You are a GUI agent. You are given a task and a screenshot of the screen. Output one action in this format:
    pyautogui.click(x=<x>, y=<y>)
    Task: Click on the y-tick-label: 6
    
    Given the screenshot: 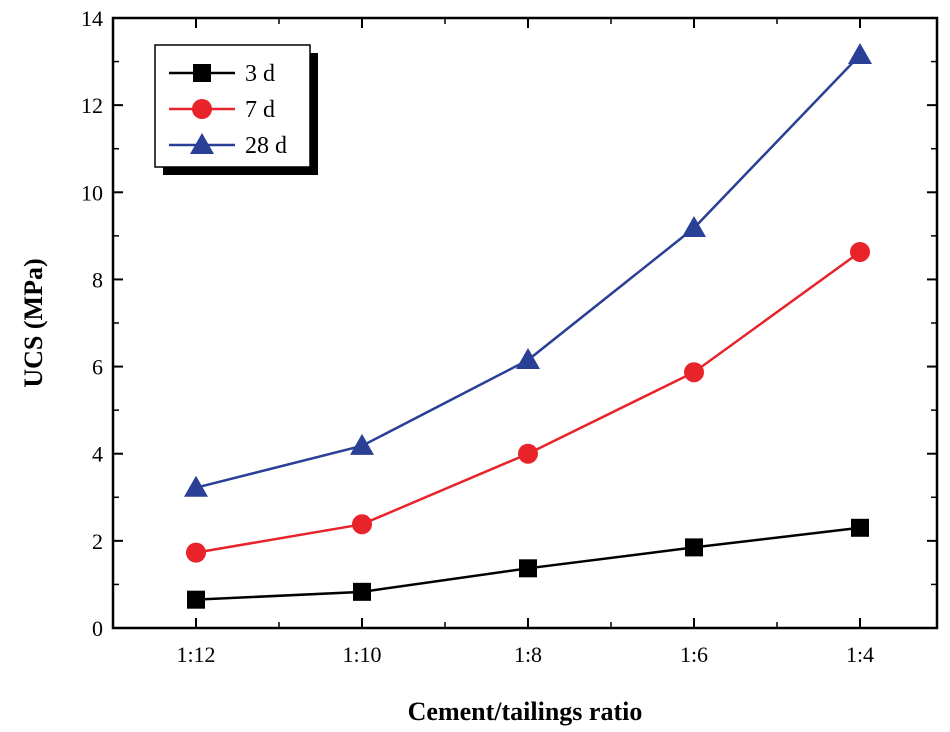 What is the action you would take?
    pyautogui.click(x=97, y=367)
    